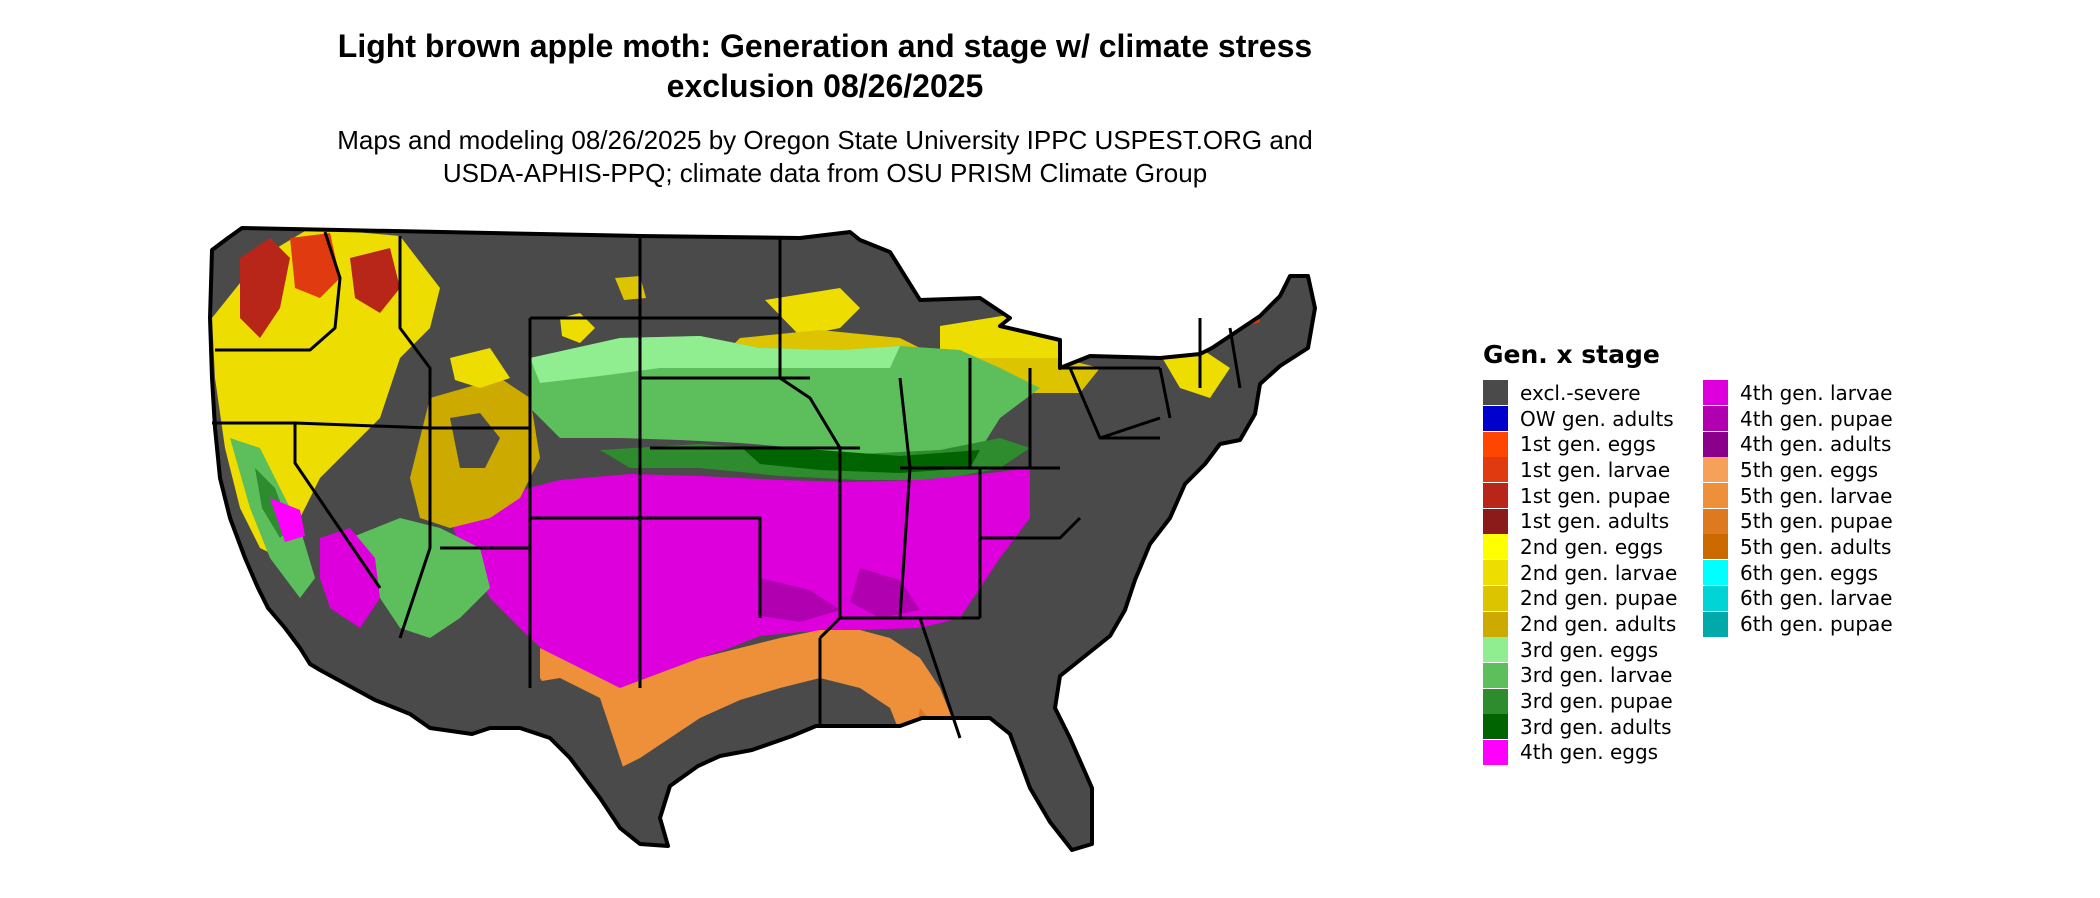 This screenshot has width=2100, height=898. Describe the element at coordinates (1816, 495) in the screenshot. I see `legend-label: 5th gen. larvae` at that location.